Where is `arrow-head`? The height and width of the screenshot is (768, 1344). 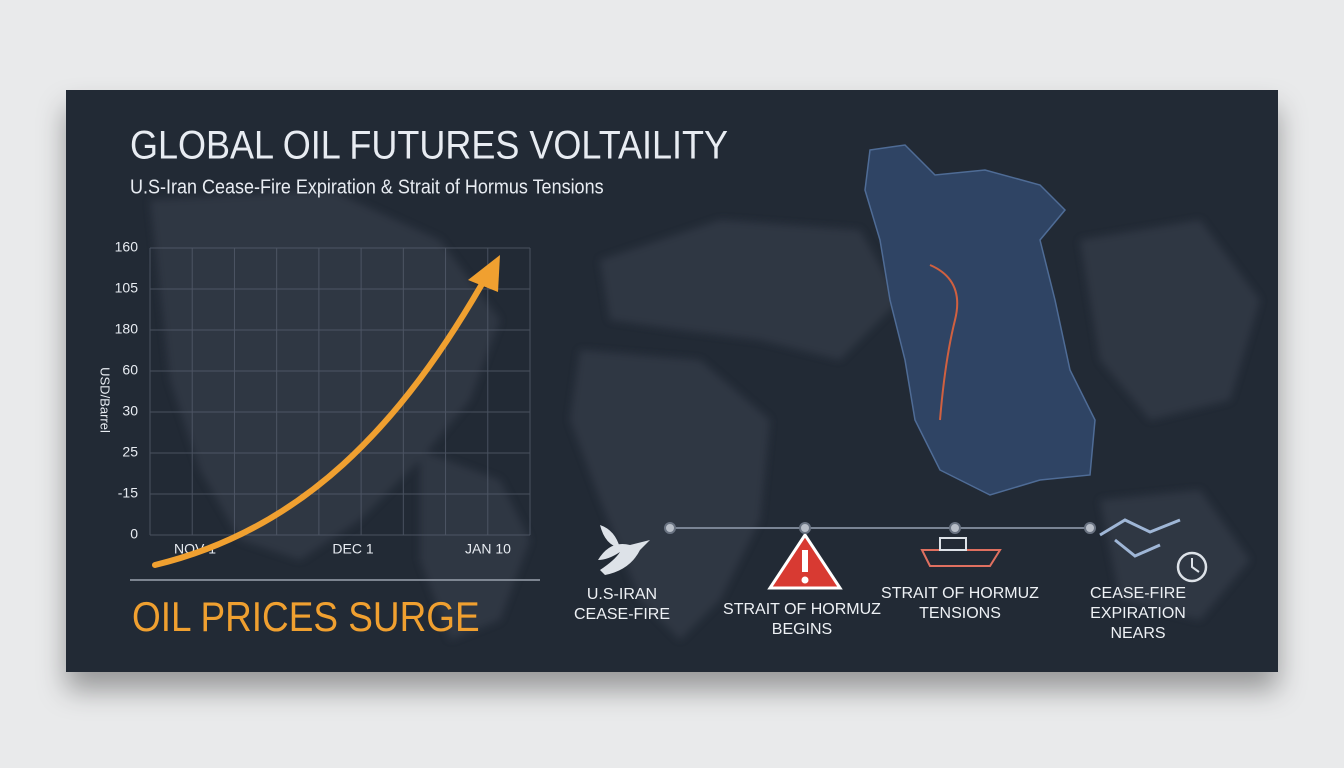
arrow-head is located at coordinates (484, 273).